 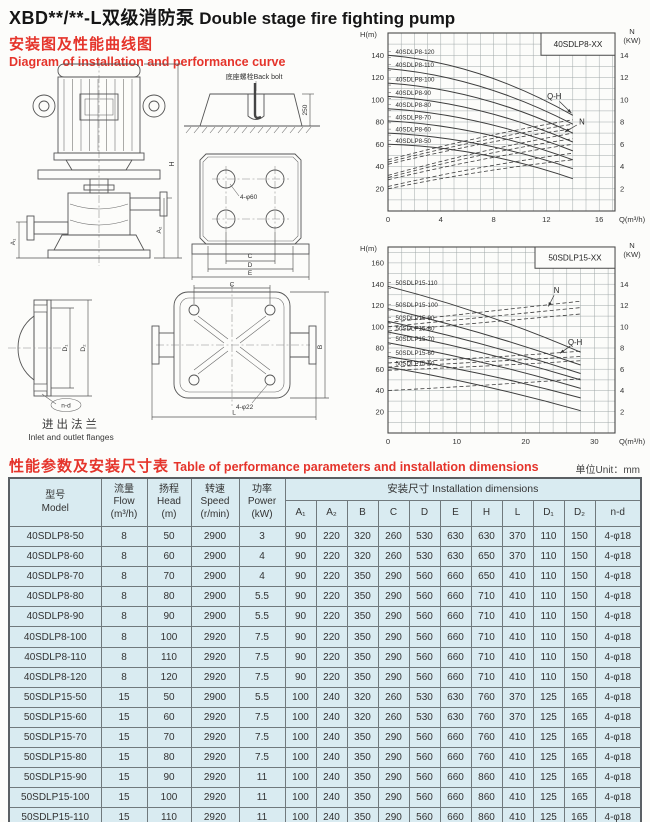 What do you see at coordinates (594, 441) in the screenshot?
I see `x-tick: 30` at bounding box center [594, 441].